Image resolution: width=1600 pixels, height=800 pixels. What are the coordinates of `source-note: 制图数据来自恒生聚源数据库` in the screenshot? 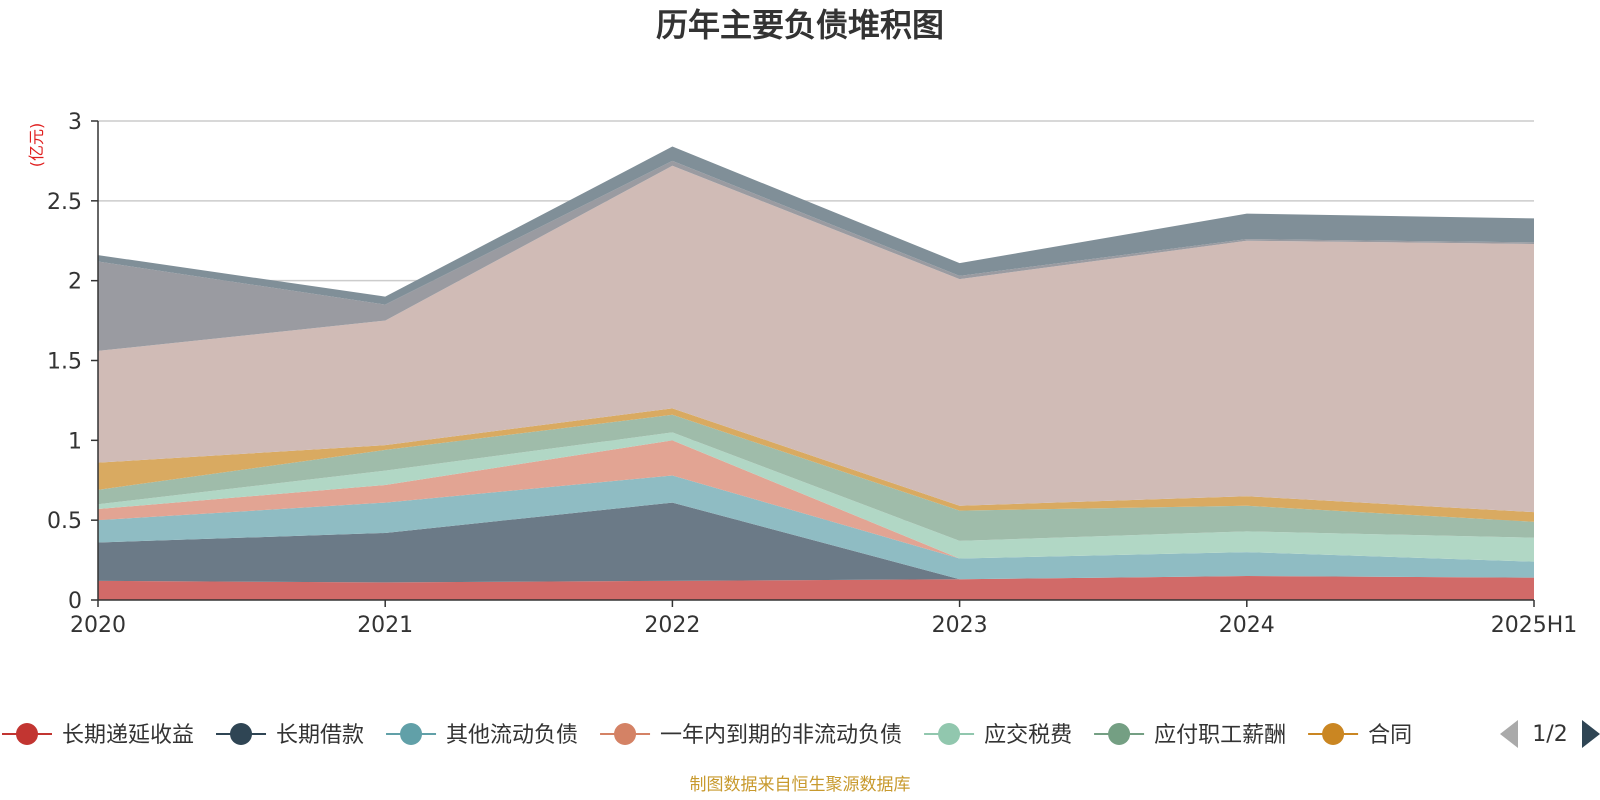 It's located at (800, 785).